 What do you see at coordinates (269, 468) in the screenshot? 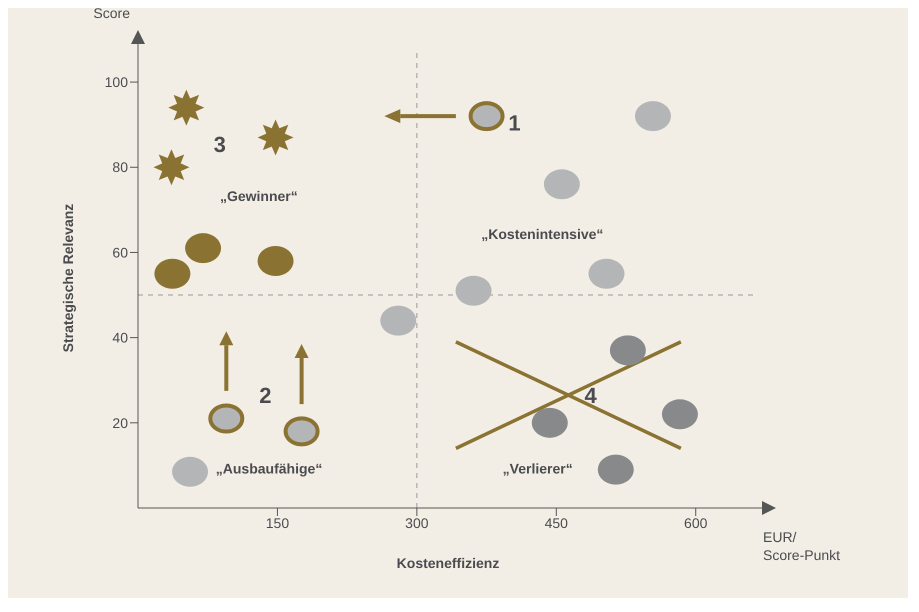
I see `annotation: „Ausbaufähige“` at bounding box center [269, 468].